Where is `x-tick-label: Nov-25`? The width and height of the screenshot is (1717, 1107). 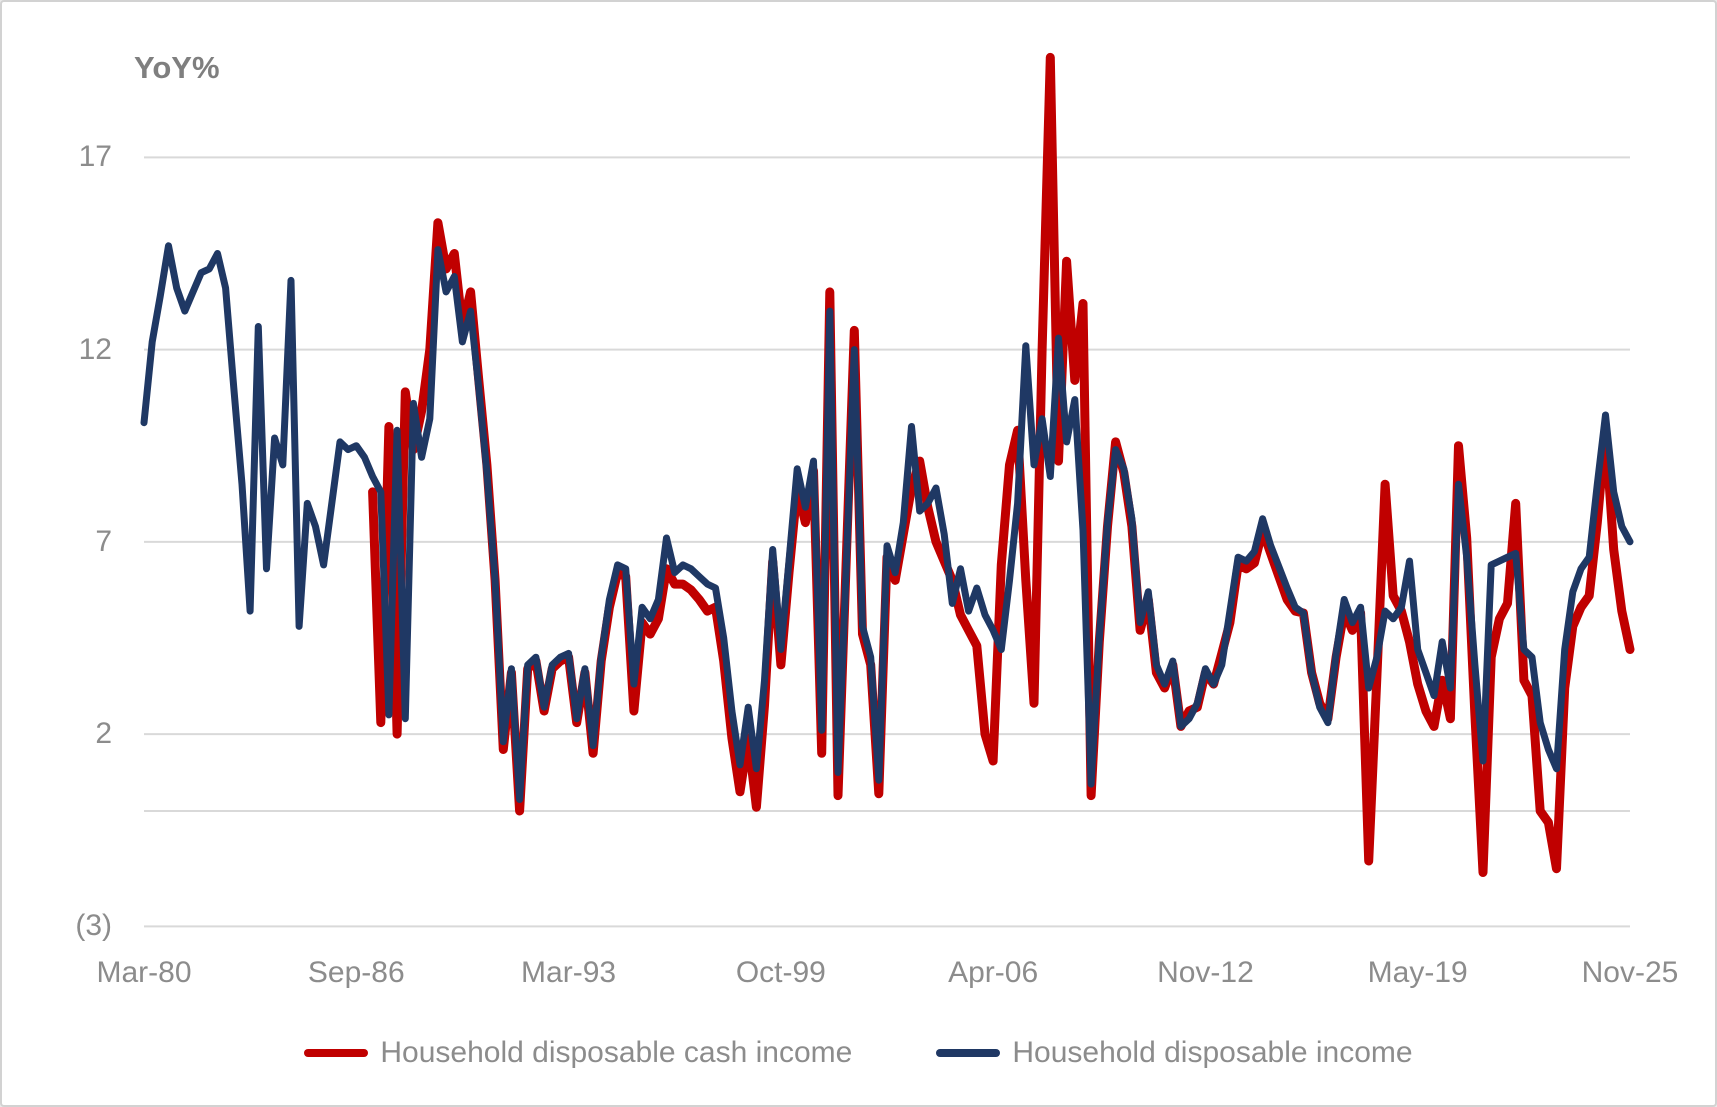
x-tick-label: Nov-25 is located at coordinates (1630, 972).